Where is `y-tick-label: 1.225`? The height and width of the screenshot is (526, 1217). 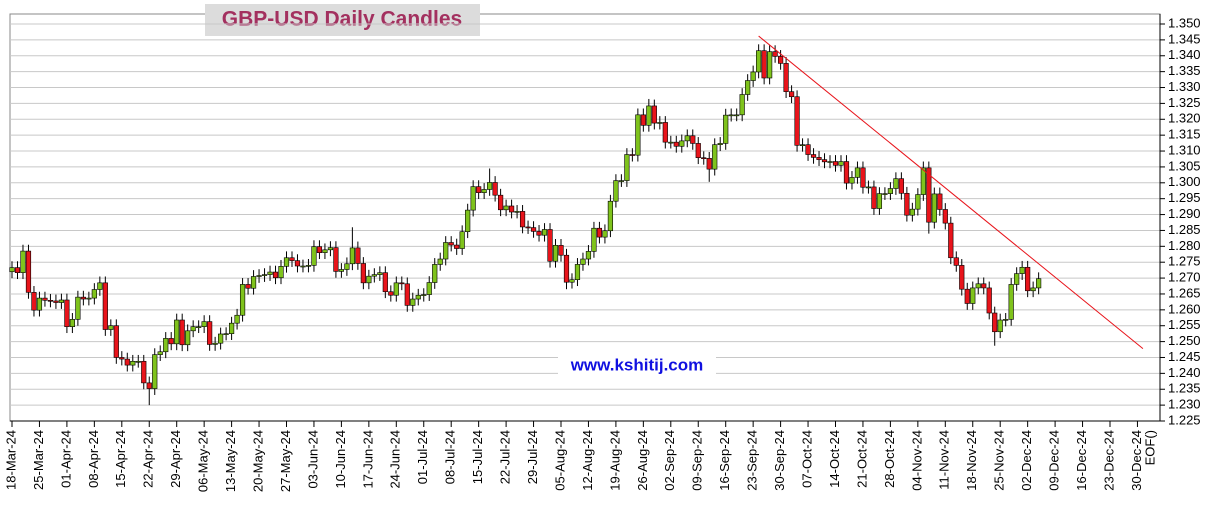 y-tick-label: 1.225 is located at coordinates (1184, 419).